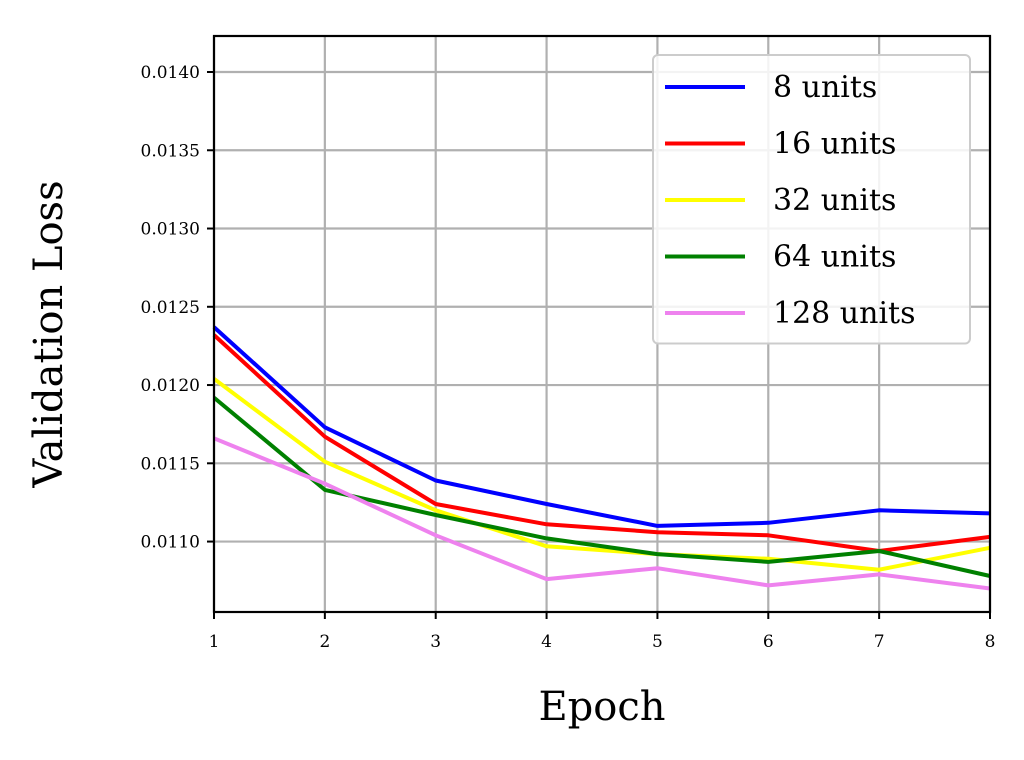  Describe the element at coordinates (657, 642) in the screenshot. I see `x-tick-label: 5` at that location.